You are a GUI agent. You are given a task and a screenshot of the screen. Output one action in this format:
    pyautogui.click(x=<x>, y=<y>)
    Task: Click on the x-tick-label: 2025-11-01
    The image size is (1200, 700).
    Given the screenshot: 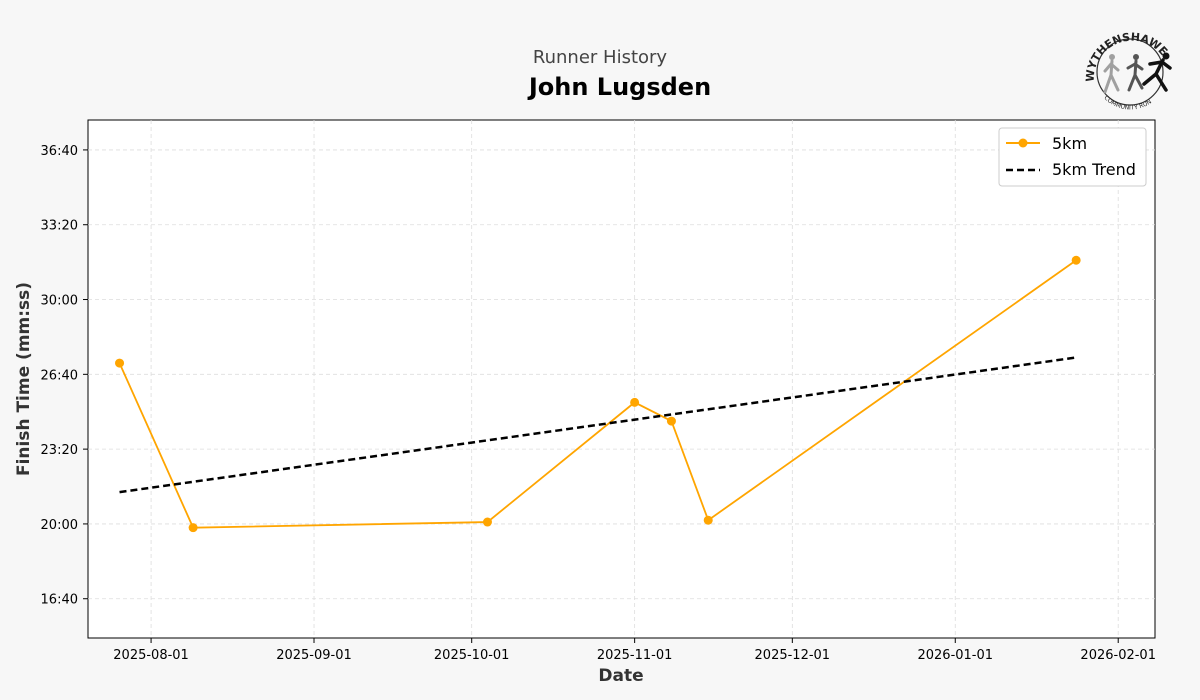 What is the action you would take?
    pyautogui.click(x=635, y=655)
    